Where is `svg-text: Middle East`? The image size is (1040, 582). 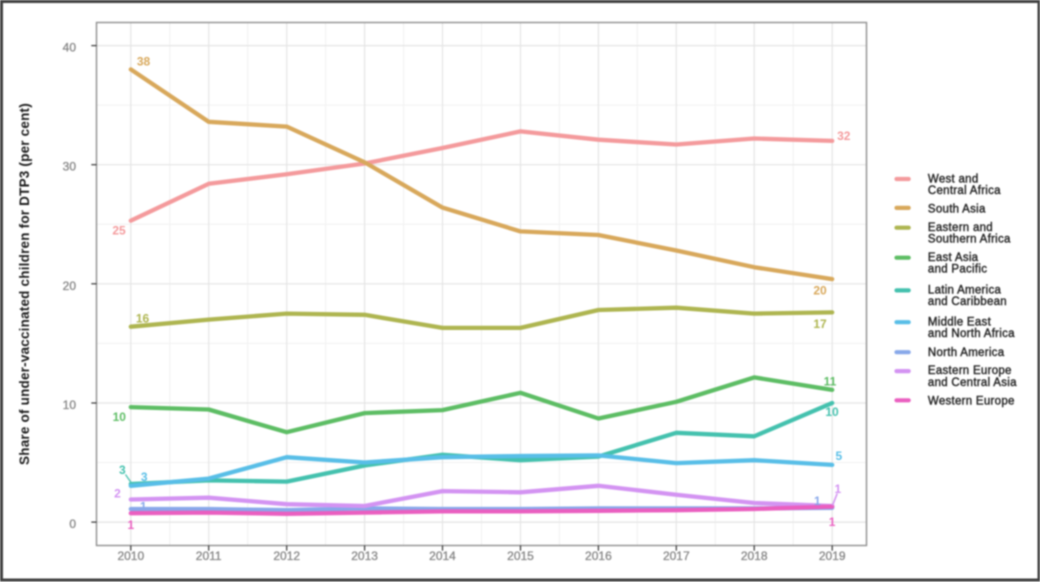 svg-text: Middle East is located at coordinates (960, 322).